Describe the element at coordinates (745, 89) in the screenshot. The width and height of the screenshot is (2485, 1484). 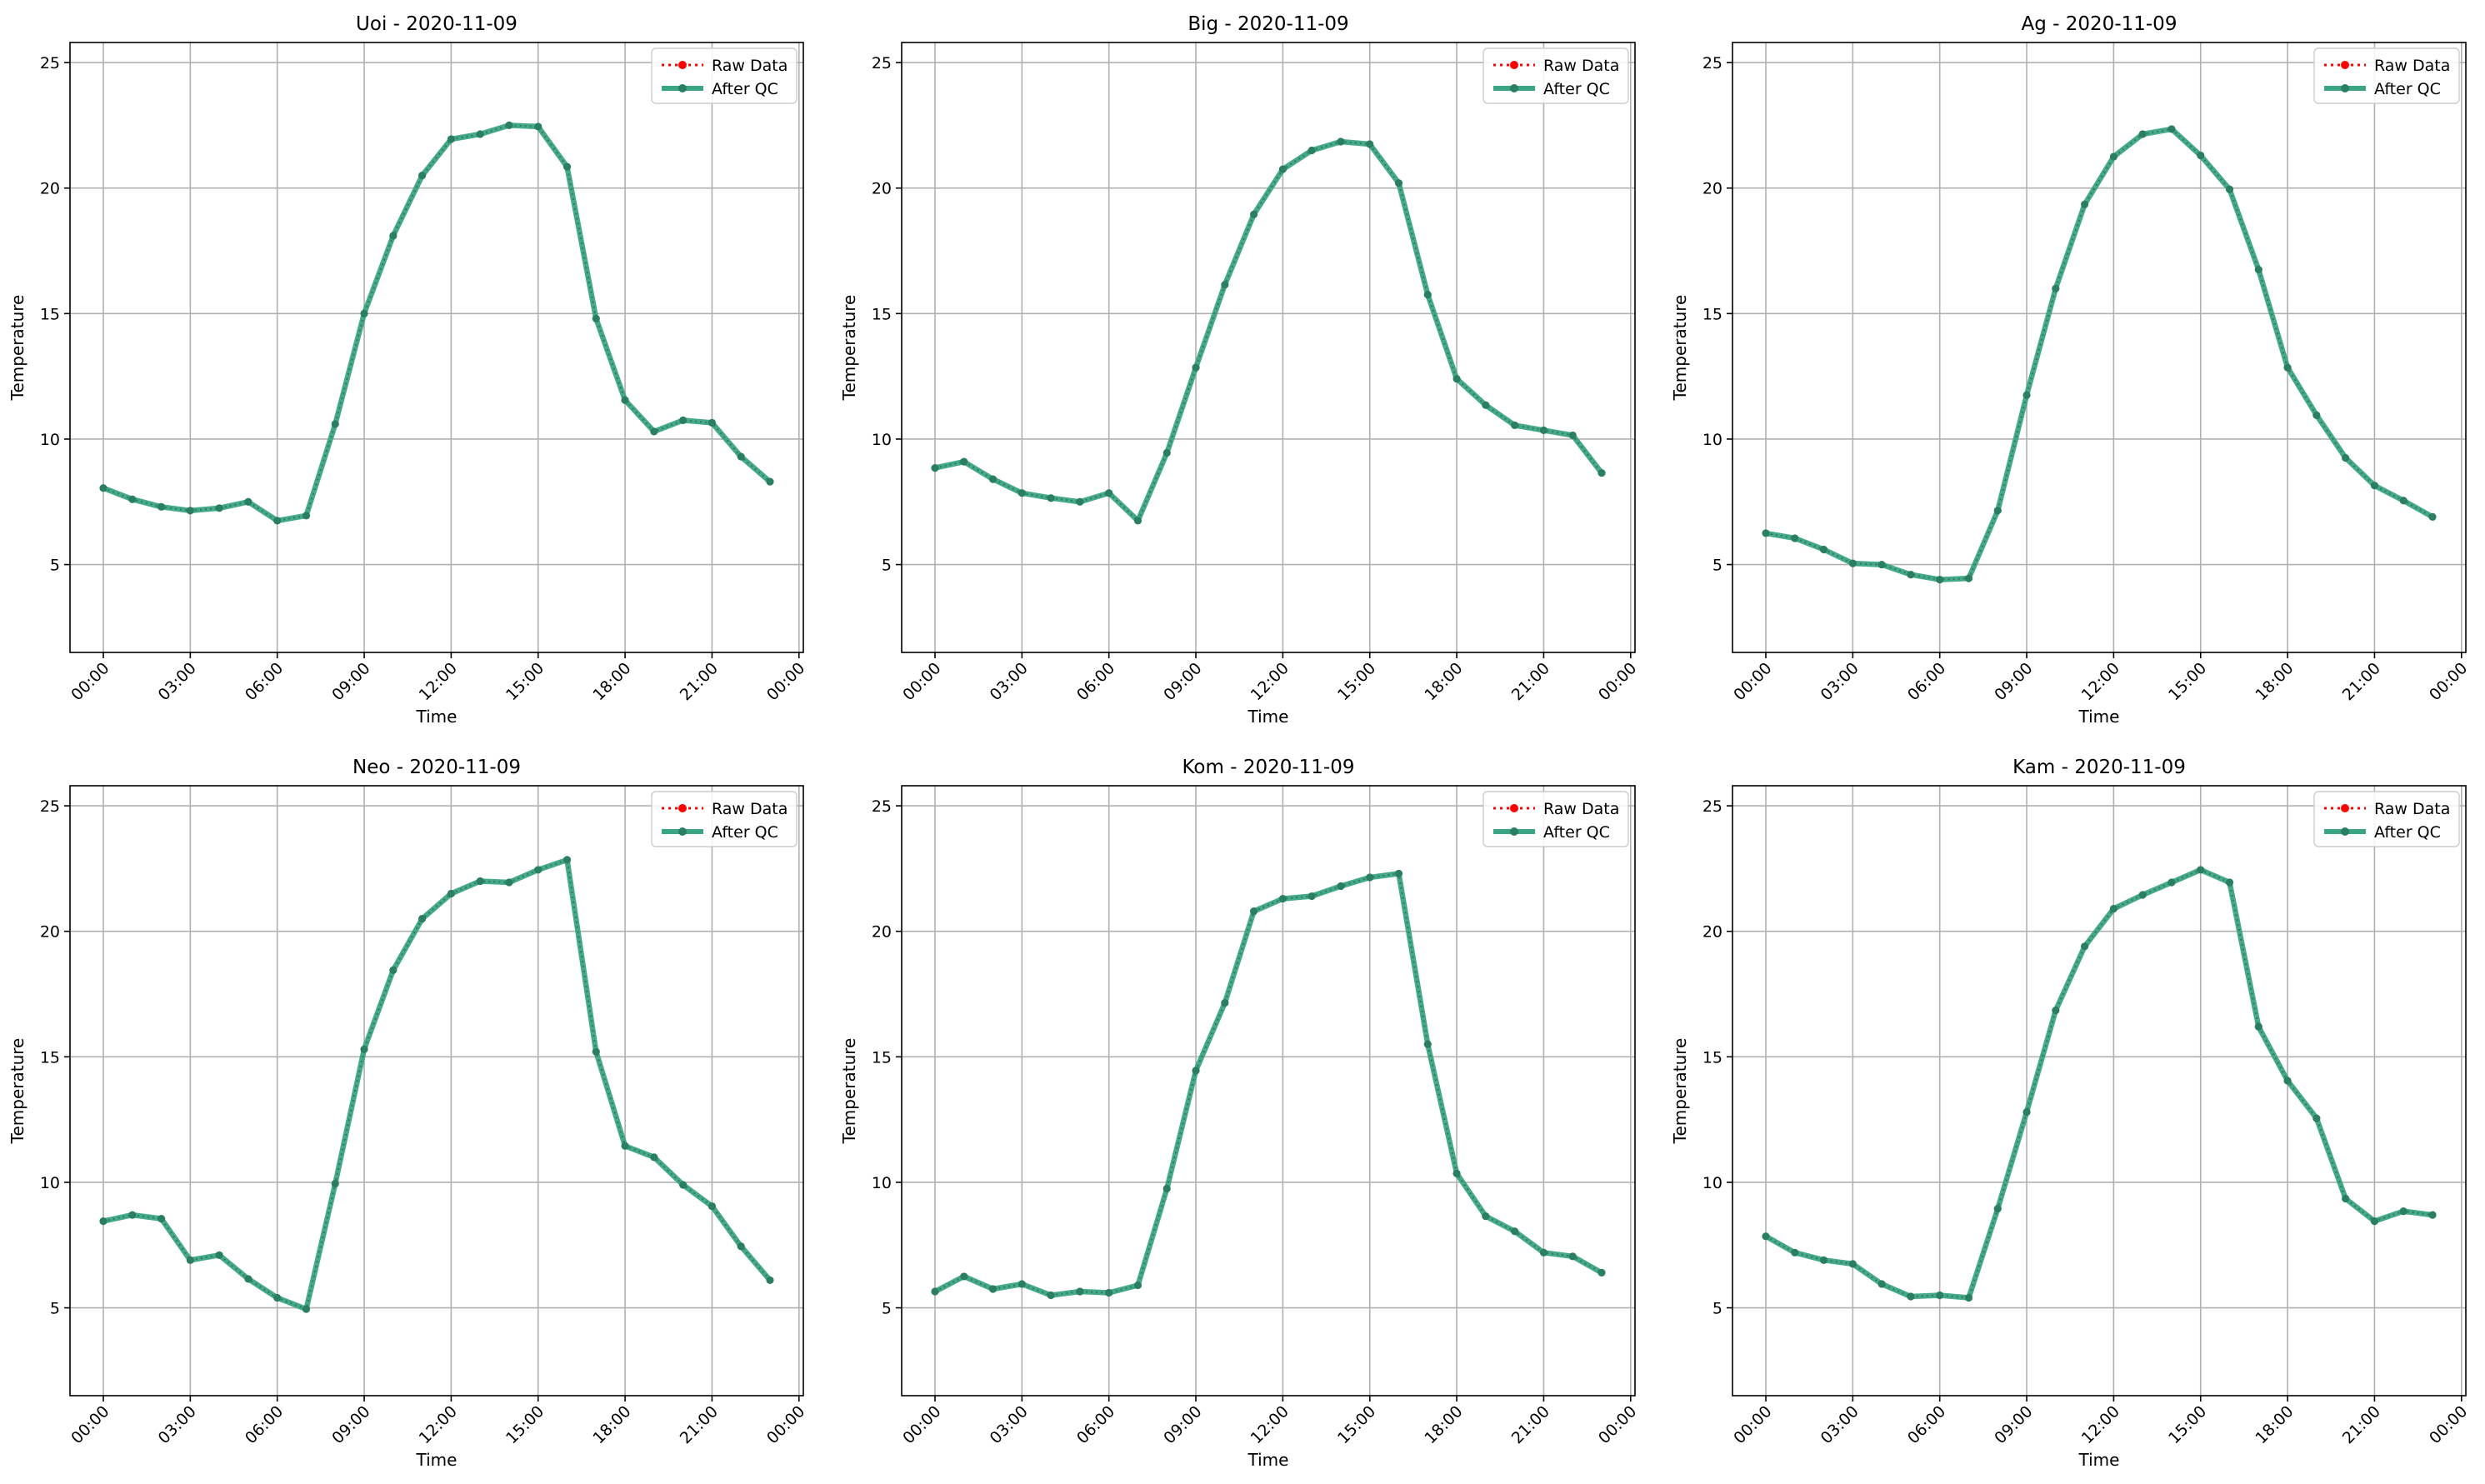
I see `legend-qc-label: After QC` at that location.